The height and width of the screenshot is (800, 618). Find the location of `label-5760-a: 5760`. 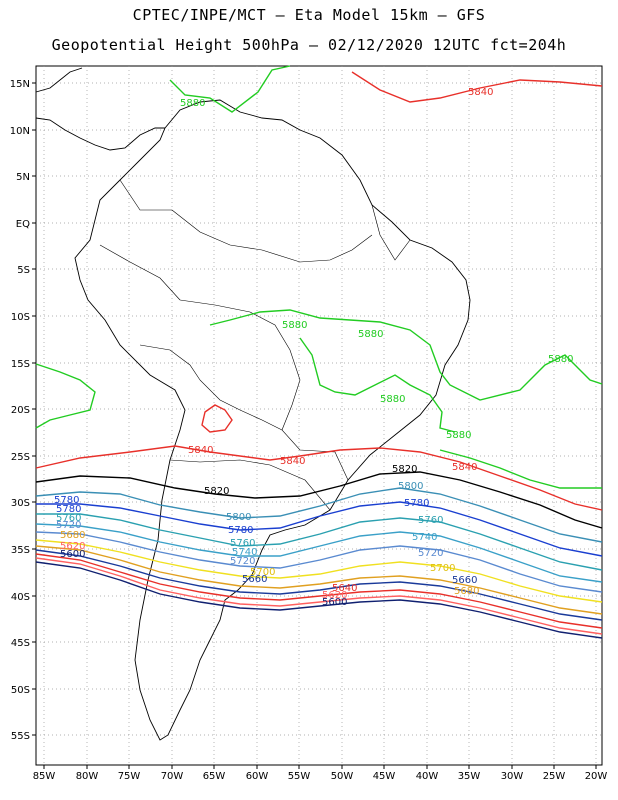

label-5760-a: 5760 is located at coordinates (68, 518).